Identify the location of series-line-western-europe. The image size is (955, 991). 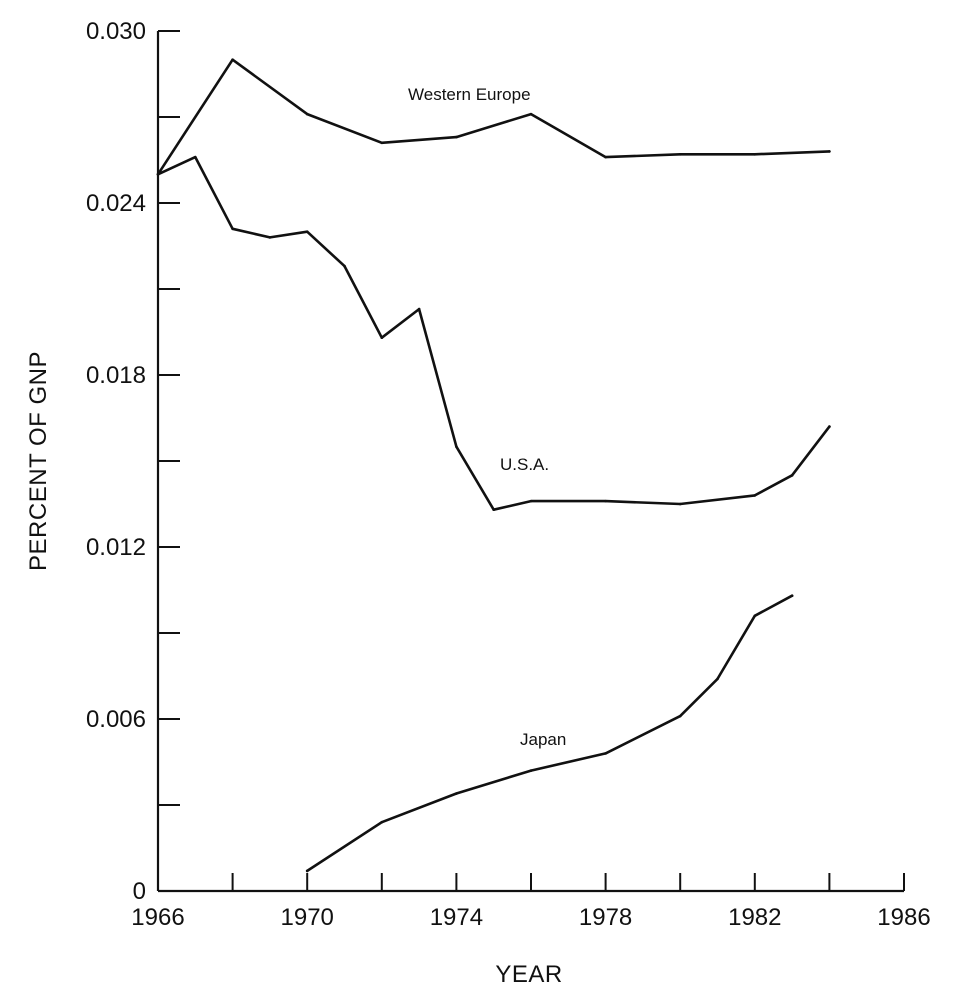
(493, 117).